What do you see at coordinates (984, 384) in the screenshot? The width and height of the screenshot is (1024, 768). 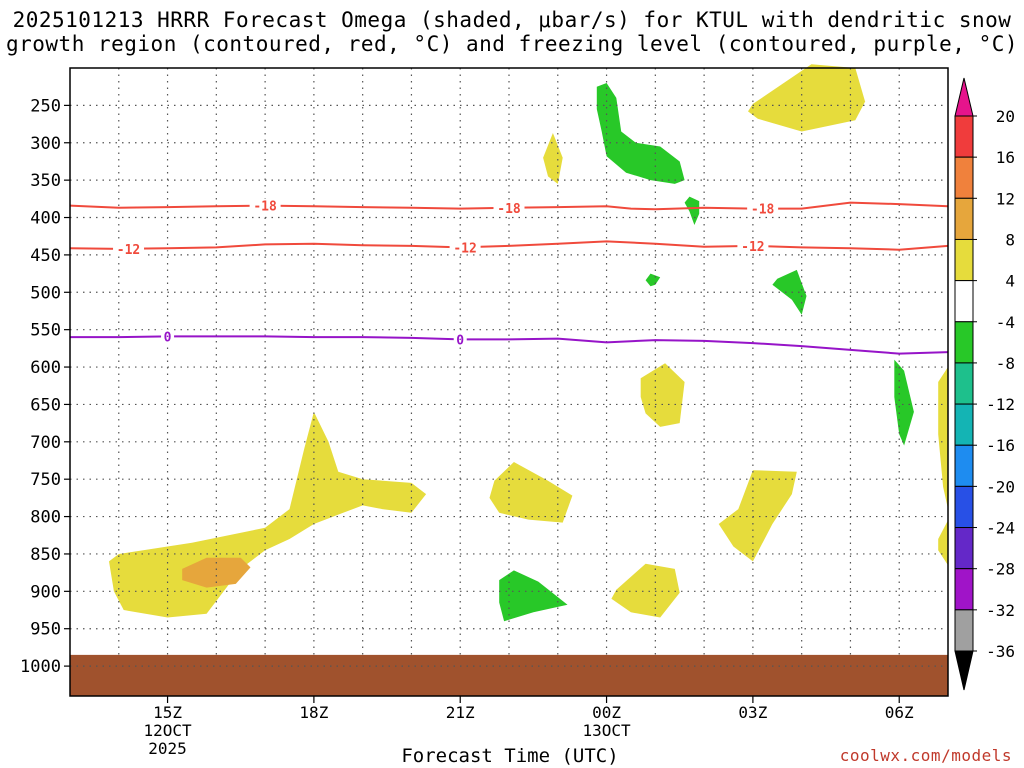 I see `colorbar: 20 16 12 8 4 -4 -8 -12 -16 -20 -24 -28 -32 -36` at bounding box center [984, 384].